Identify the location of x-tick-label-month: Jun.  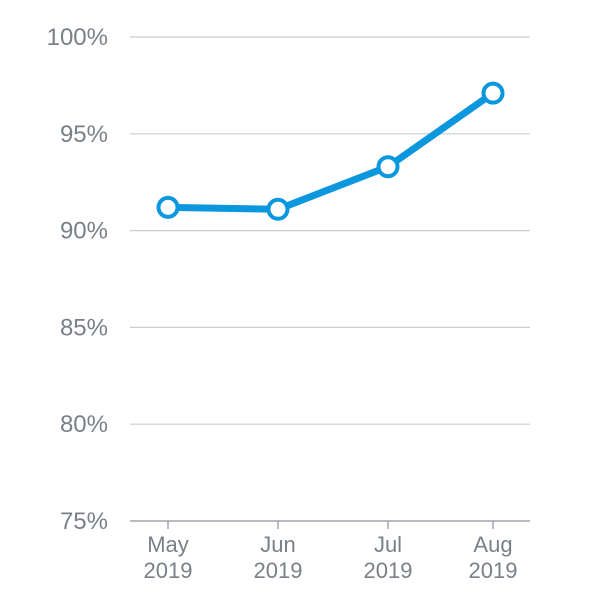
(277, 544).